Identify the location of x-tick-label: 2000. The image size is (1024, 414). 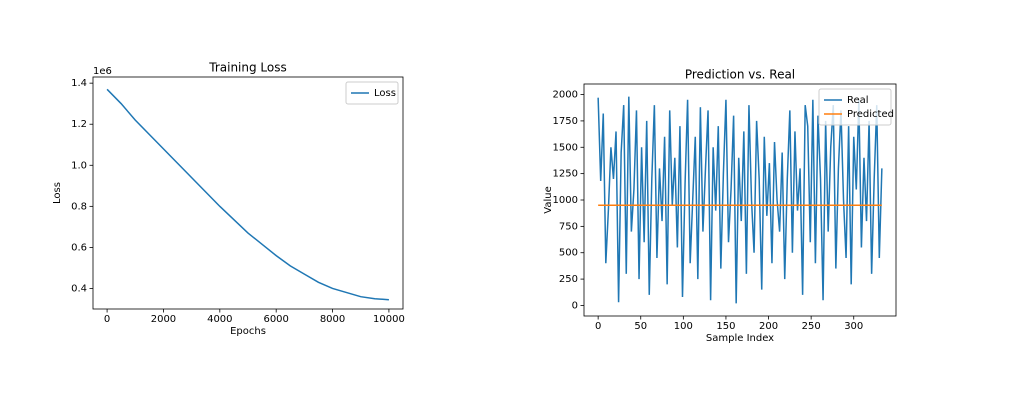
(163, 319).